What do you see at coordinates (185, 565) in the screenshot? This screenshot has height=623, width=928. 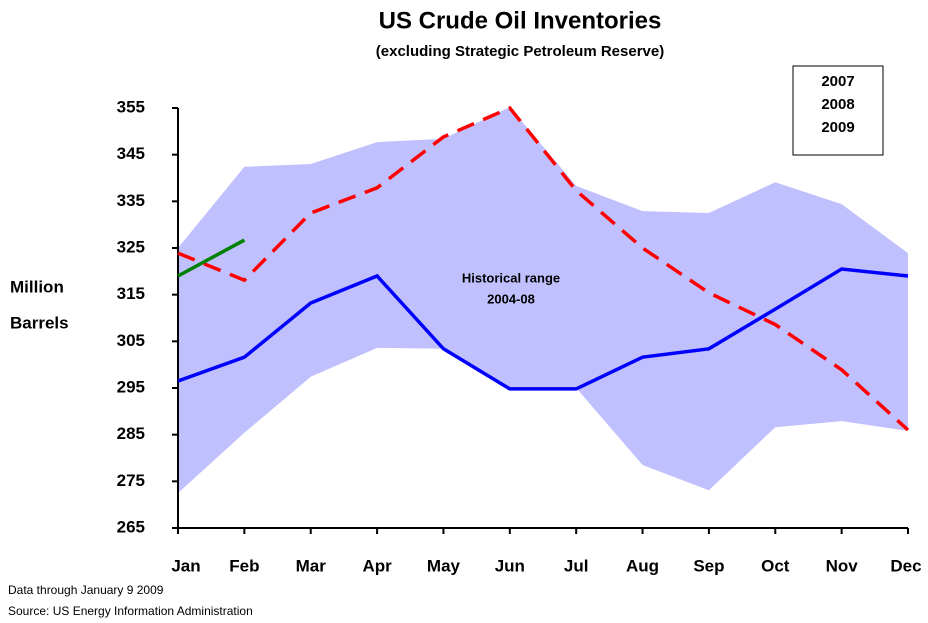 I see `x-tick-label: Jan` at bounding box center [185, 565].